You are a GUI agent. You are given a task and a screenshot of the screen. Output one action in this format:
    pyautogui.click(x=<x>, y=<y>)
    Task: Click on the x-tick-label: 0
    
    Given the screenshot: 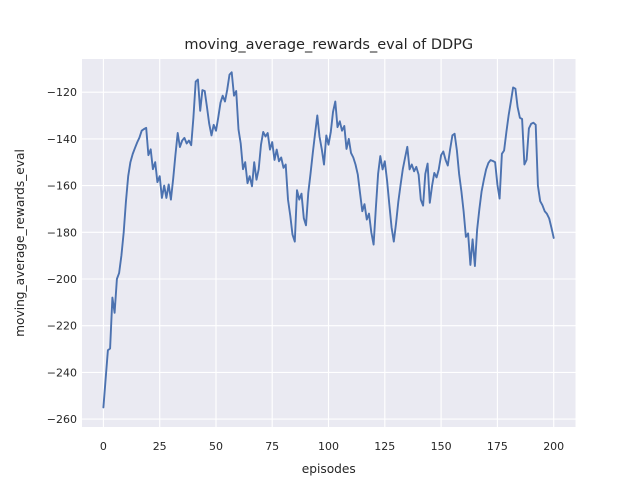 What is the action you would take?
    pyautogui.click(x=103, y=446)
    